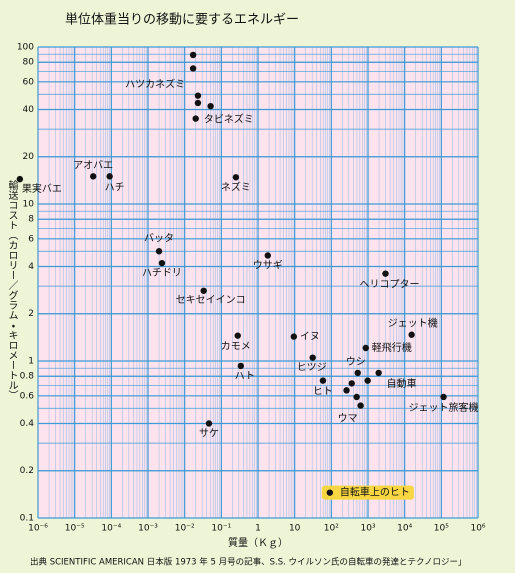  Describe the element at coordinates (331, 529) in the screenshot. I see `x-tick-label: 10²` at that location.